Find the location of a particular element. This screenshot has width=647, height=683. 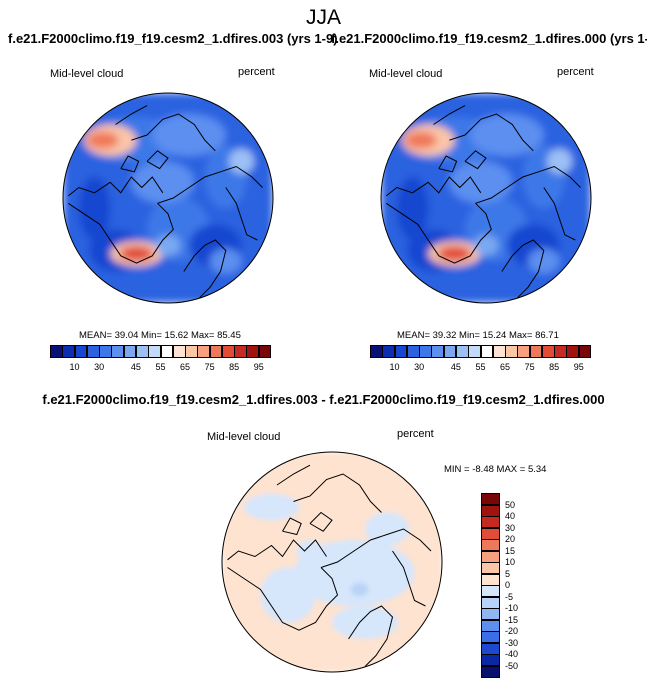

colorbar-tick-label: -50 is located at coordinates (512, 665).